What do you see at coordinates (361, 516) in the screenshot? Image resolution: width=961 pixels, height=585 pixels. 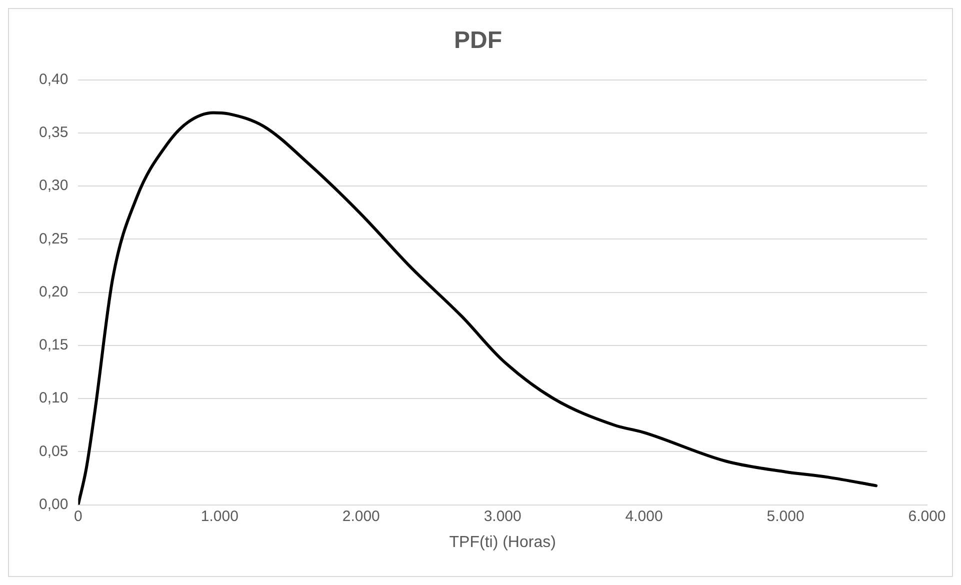 I see `x-tick-label: 2.000` at bounding box center [361, 516].